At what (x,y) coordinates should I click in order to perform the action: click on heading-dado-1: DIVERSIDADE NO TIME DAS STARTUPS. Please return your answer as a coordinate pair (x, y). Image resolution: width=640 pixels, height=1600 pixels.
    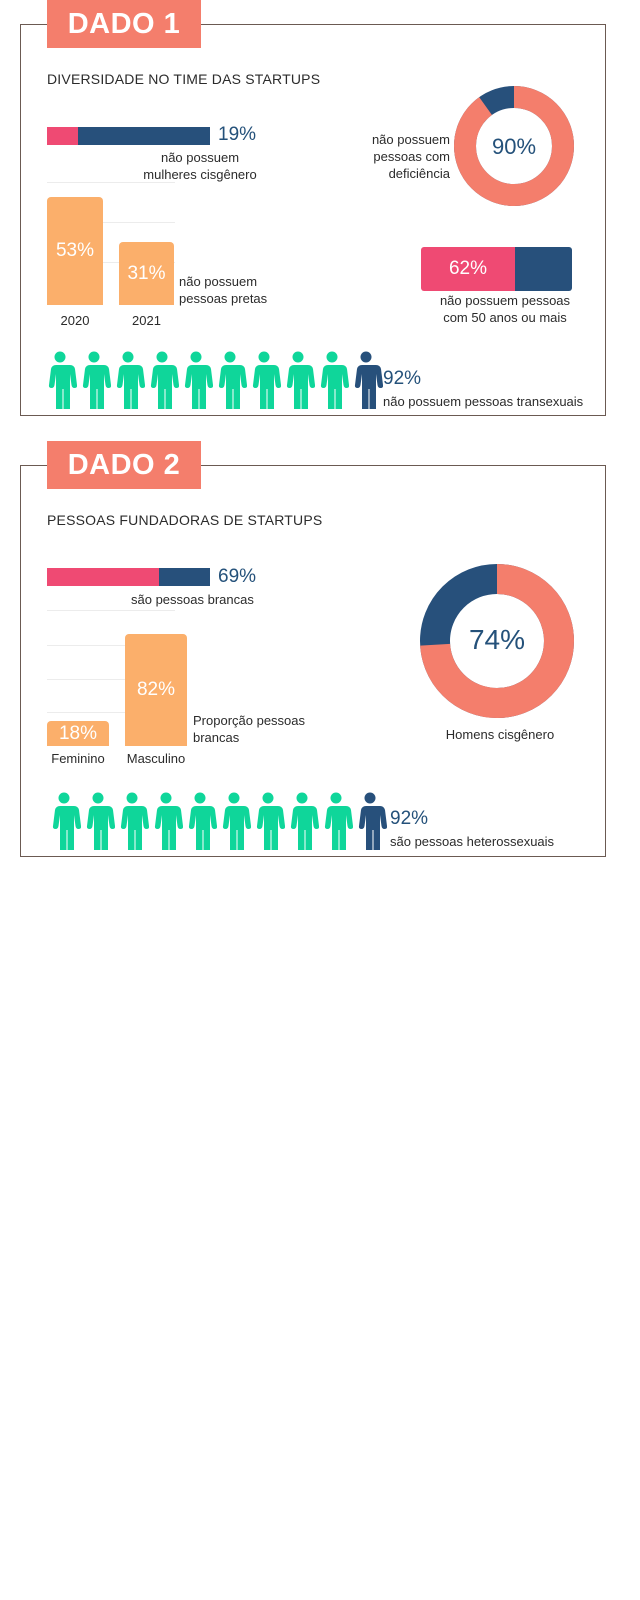
    Looking at the image, I should click on (184, 79).